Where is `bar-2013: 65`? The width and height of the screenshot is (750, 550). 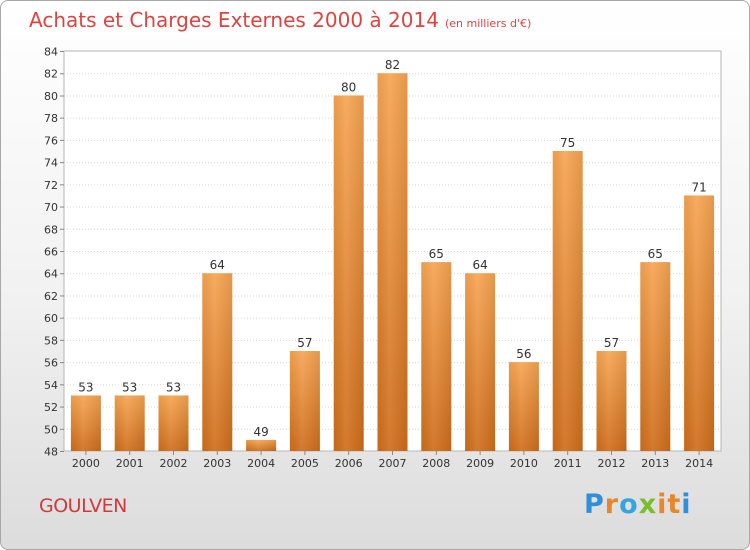 bar-2013: 65 is located at coordinates (655, 349).